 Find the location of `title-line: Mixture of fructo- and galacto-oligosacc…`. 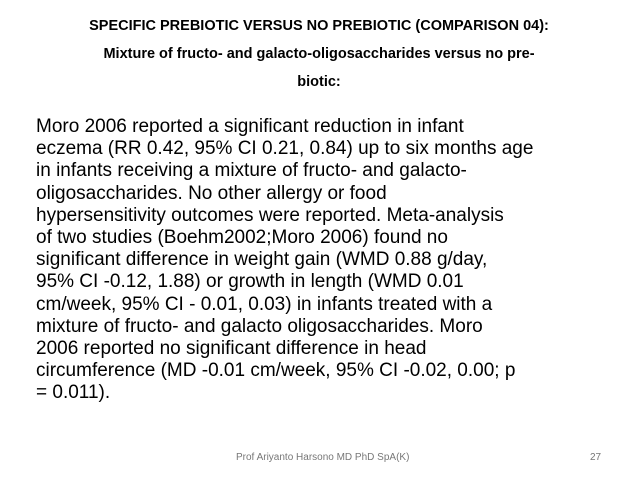

title-line: Mixture of fructo- and galacto-oligosacc… is located at coordinates (319, 54).